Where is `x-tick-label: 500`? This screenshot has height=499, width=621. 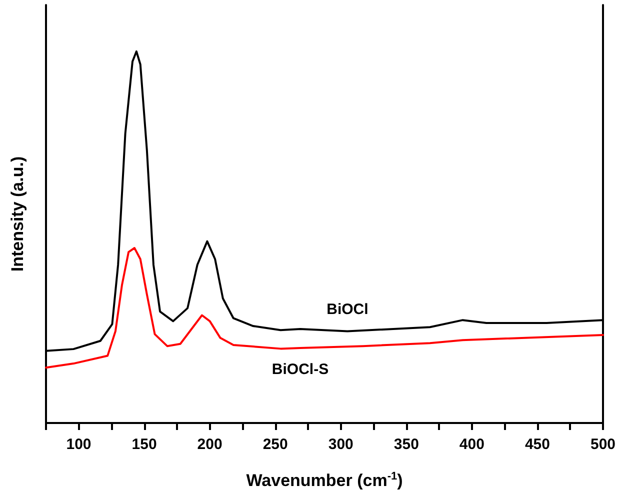
x-tick-label: 500 is located at coordinates (603, 444).